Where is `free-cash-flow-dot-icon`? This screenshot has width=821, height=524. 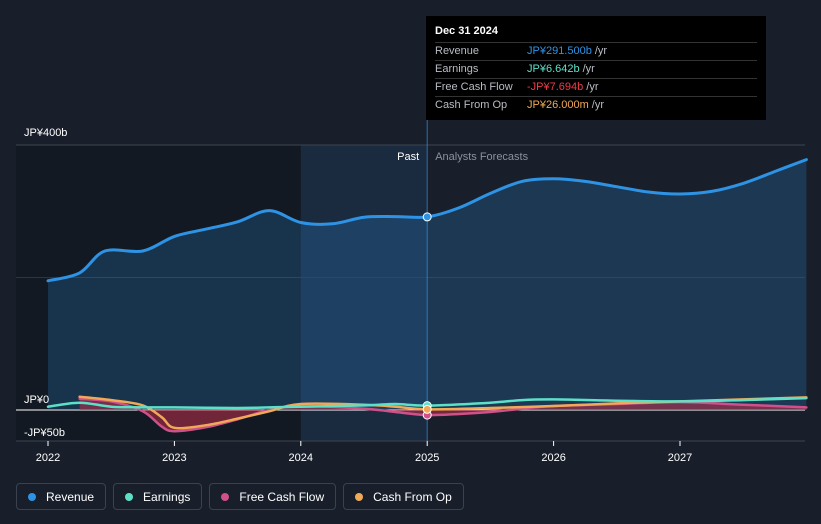
free-cash-flow-dot-icon is located at coordinates (225, 496).